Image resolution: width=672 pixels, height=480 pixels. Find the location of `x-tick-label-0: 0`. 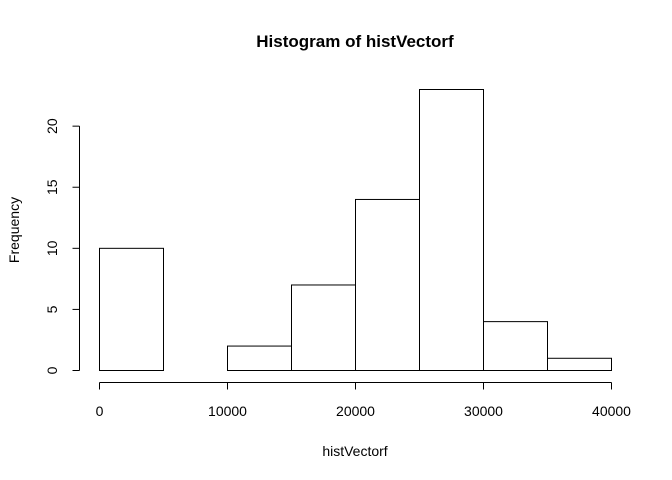

x-tick-label-0: 0 is located at coordinates (100, 411).